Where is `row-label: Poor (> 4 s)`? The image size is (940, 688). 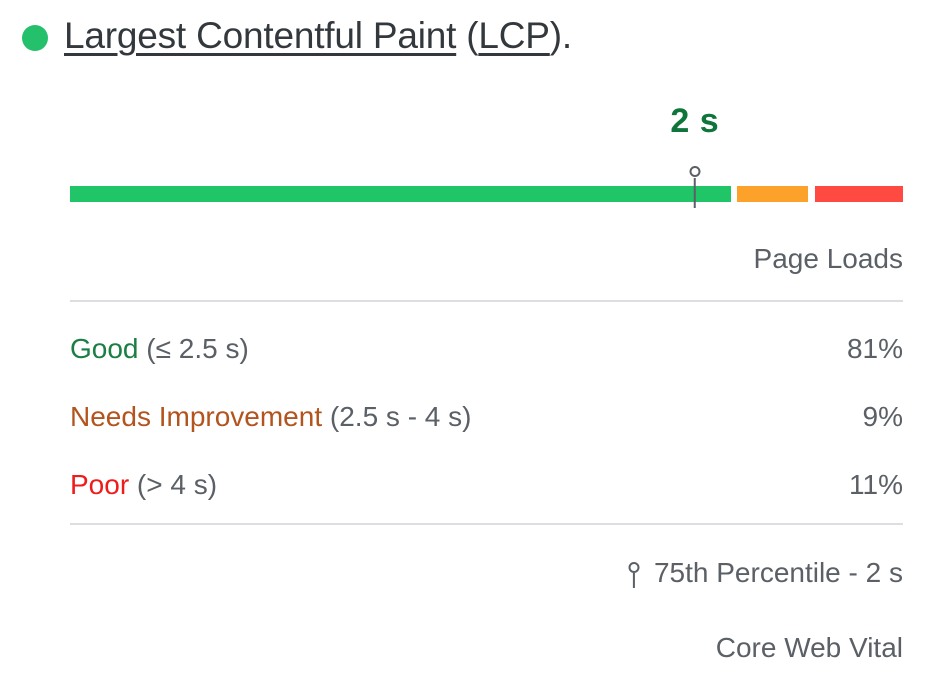 row-label: Poor (> 4 s) is located at coordinates (143, 485).